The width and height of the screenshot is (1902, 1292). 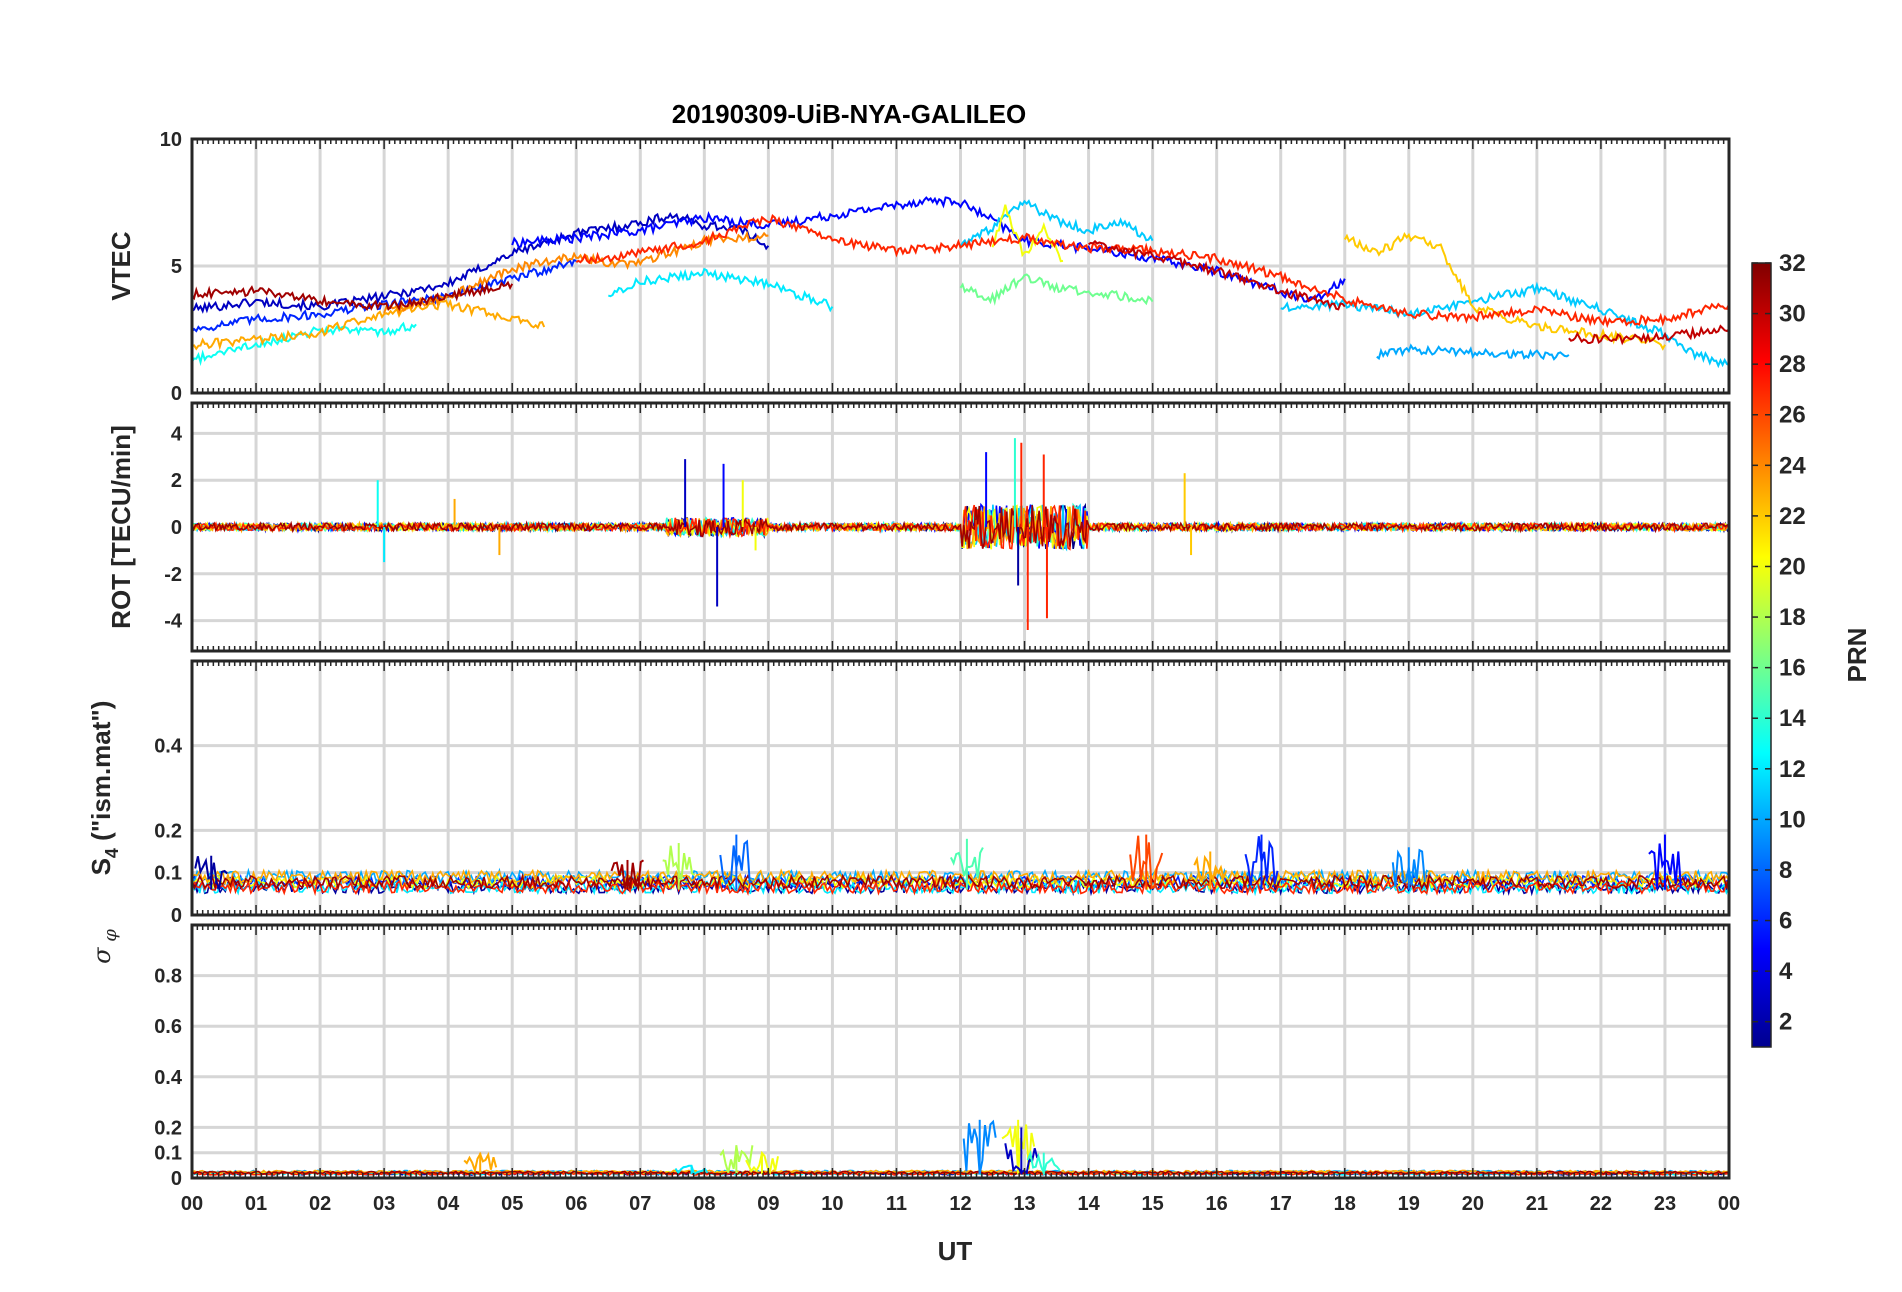 I want to click on y-tick-label: 4, so click(x=177, y=434).